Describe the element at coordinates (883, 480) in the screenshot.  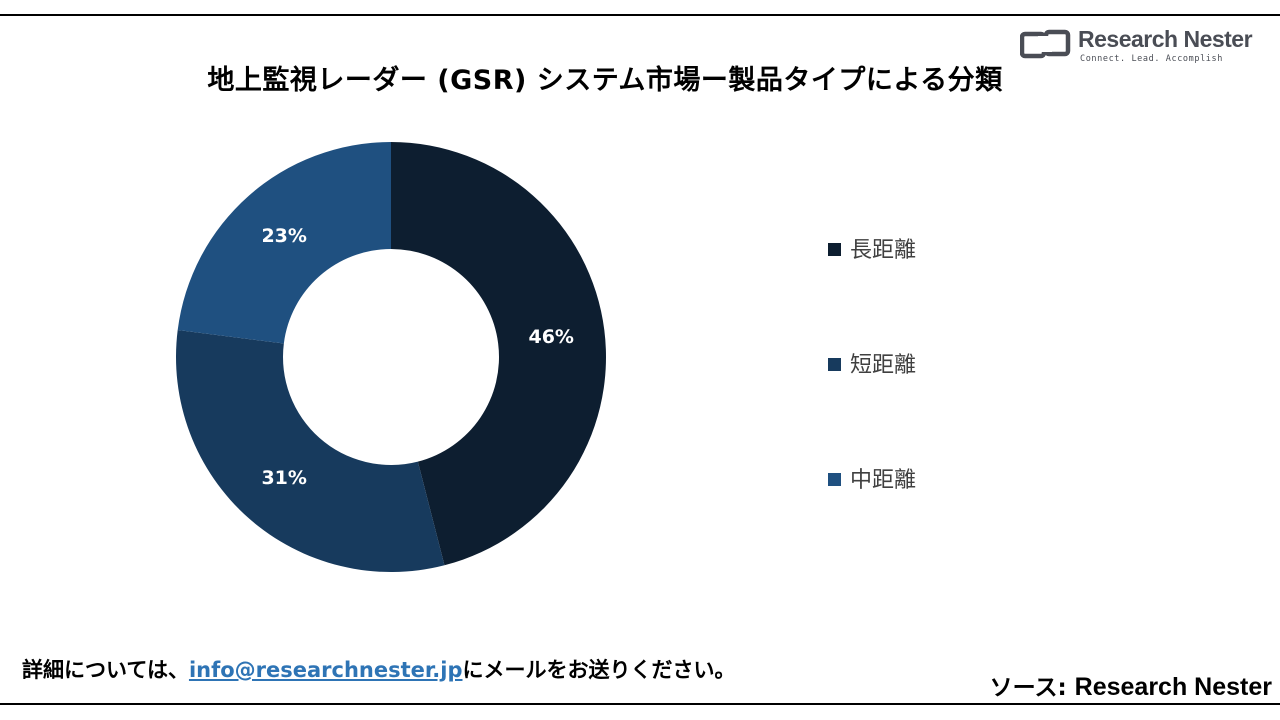
I see `legend-label-mid: 中距離` at that location.